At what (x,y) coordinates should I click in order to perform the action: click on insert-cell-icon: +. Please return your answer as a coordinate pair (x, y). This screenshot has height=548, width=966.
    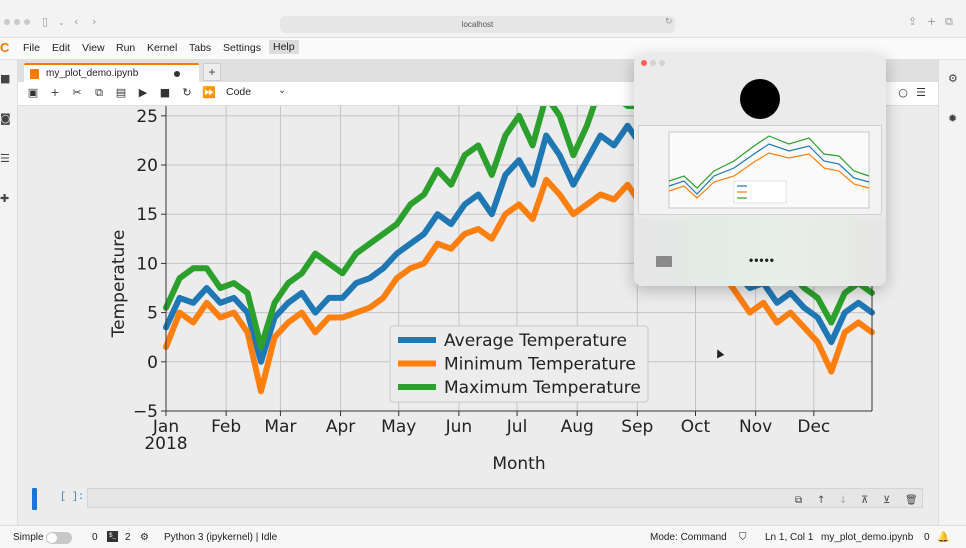
    Looking at the image, I should click on (55, 92).